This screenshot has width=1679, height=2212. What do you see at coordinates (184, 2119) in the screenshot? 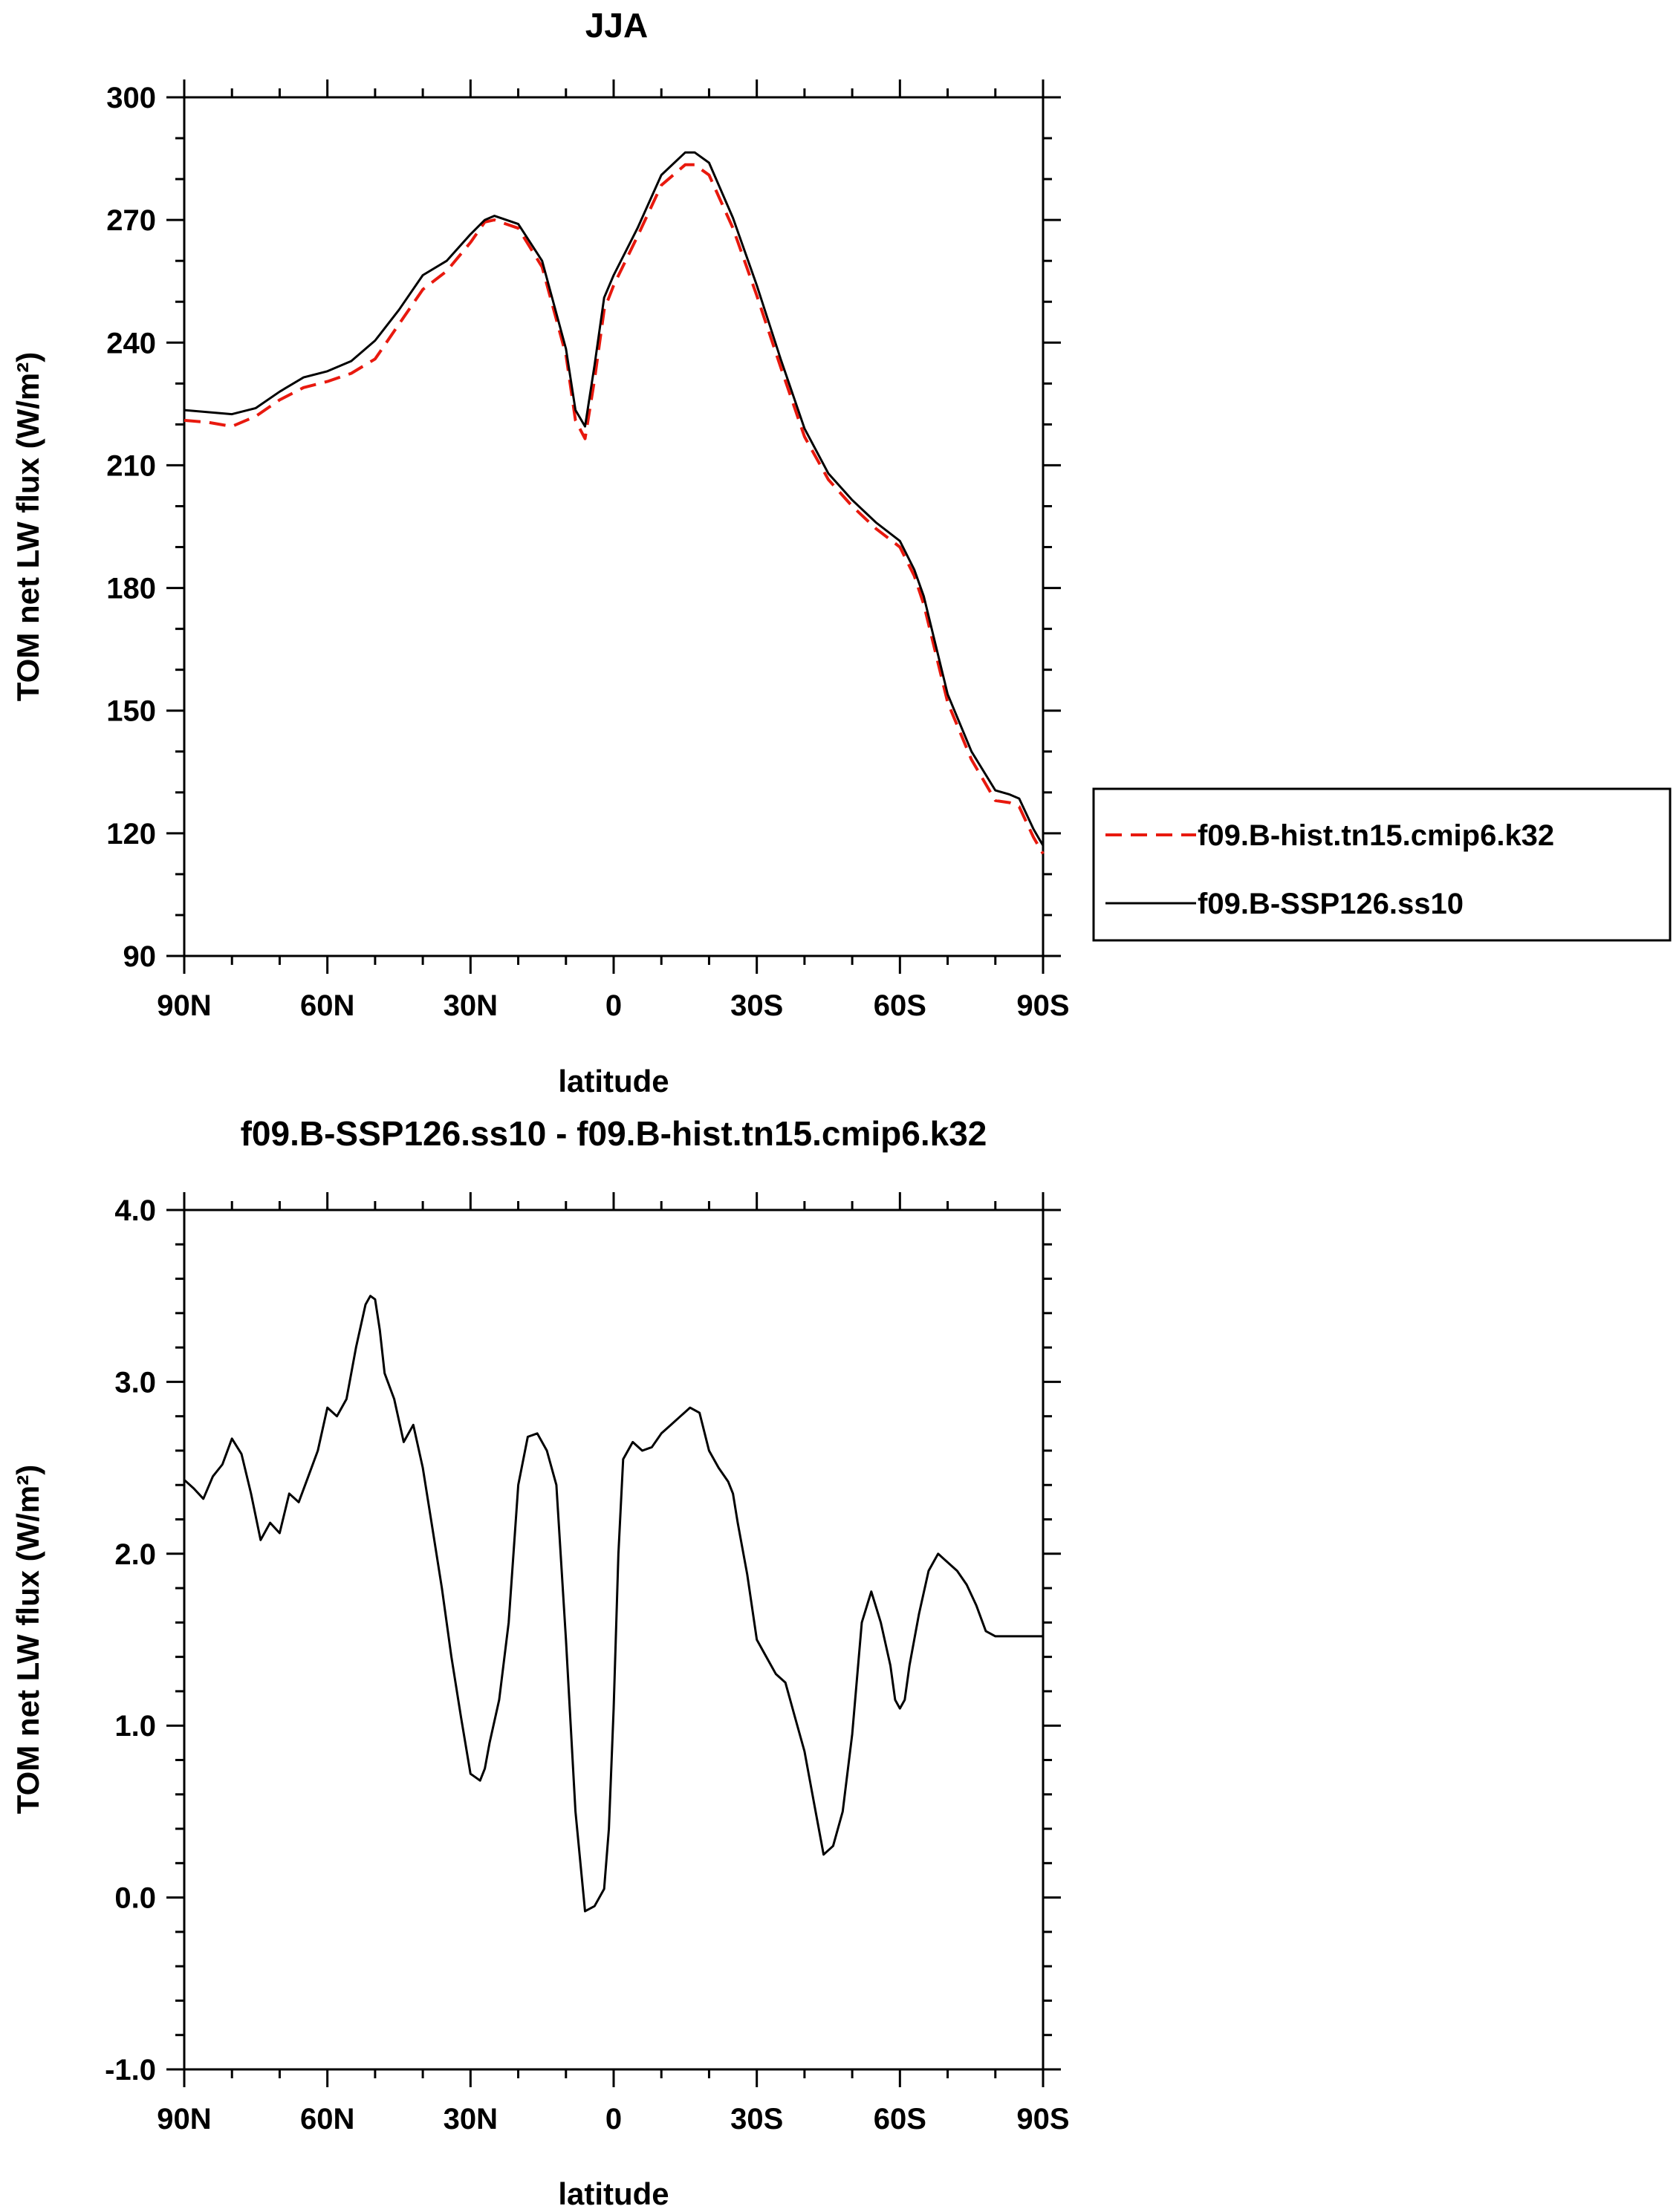
I see `bottom-x-tick-label: 90N` at bounding box center [184, 2119].